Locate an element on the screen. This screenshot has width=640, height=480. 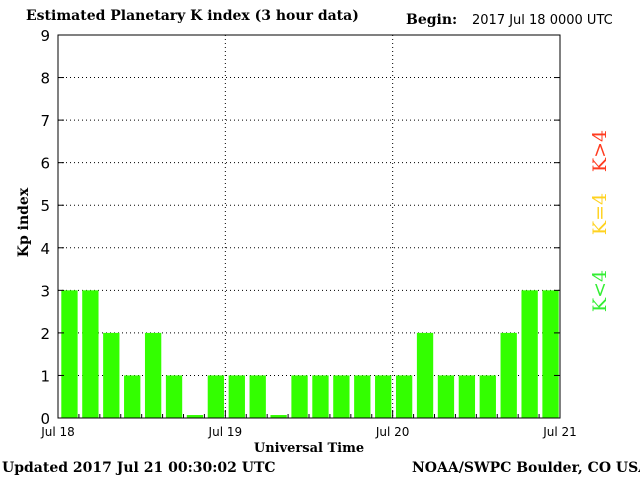
x-axis-title: Universal Time is located at coordinates (309, 448).